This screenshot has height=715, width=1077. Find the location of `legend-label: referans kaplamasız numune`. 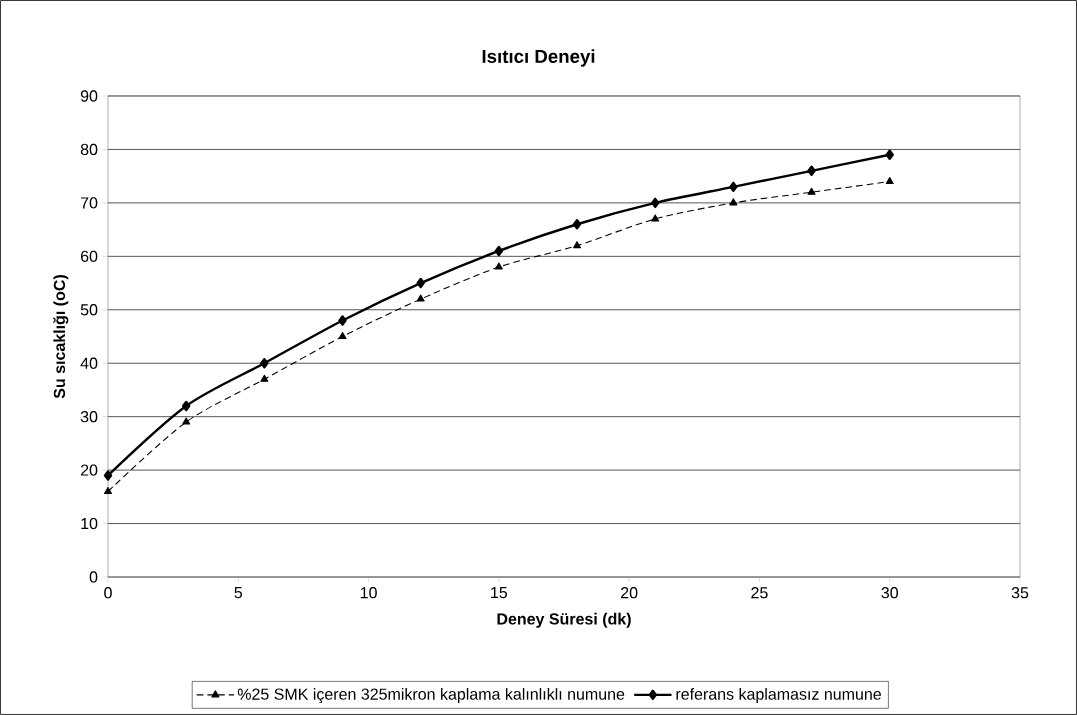

legend-label: referans kaplamasız numune is located at coordinates (778, 695).